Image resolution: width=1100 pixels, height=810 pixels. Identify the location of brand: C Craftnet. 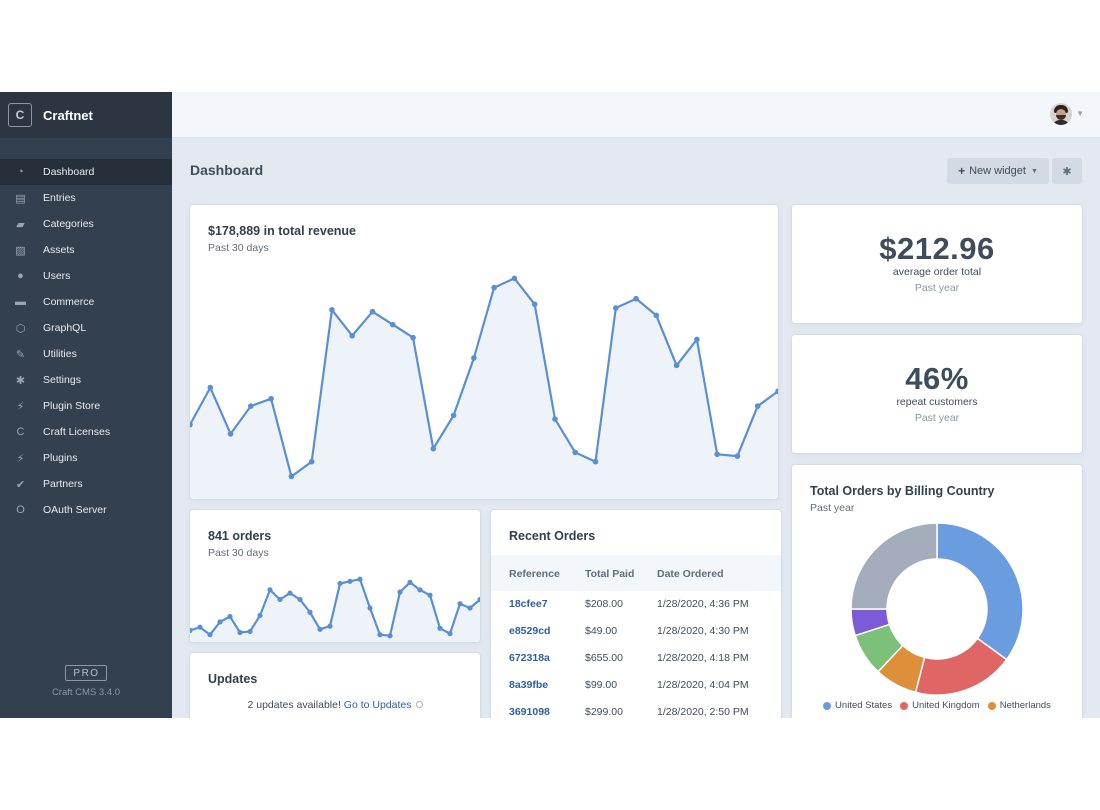
(86, 115).